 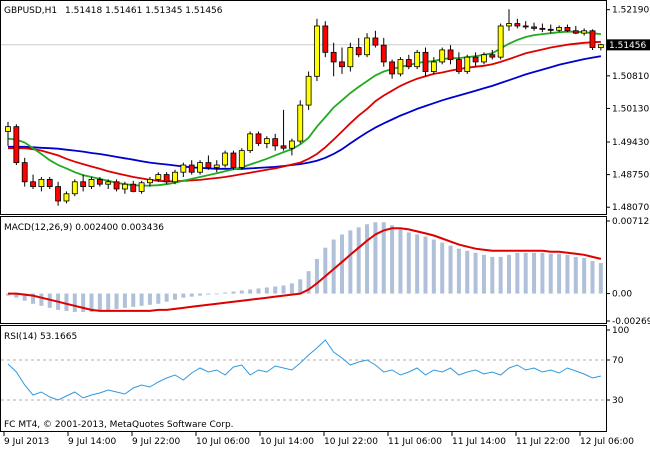 What do you see at coordinates (26, 442) in the screenshot?
I see `time-tick-label: 9 Jul 2013` at bounding box center [26, 442].